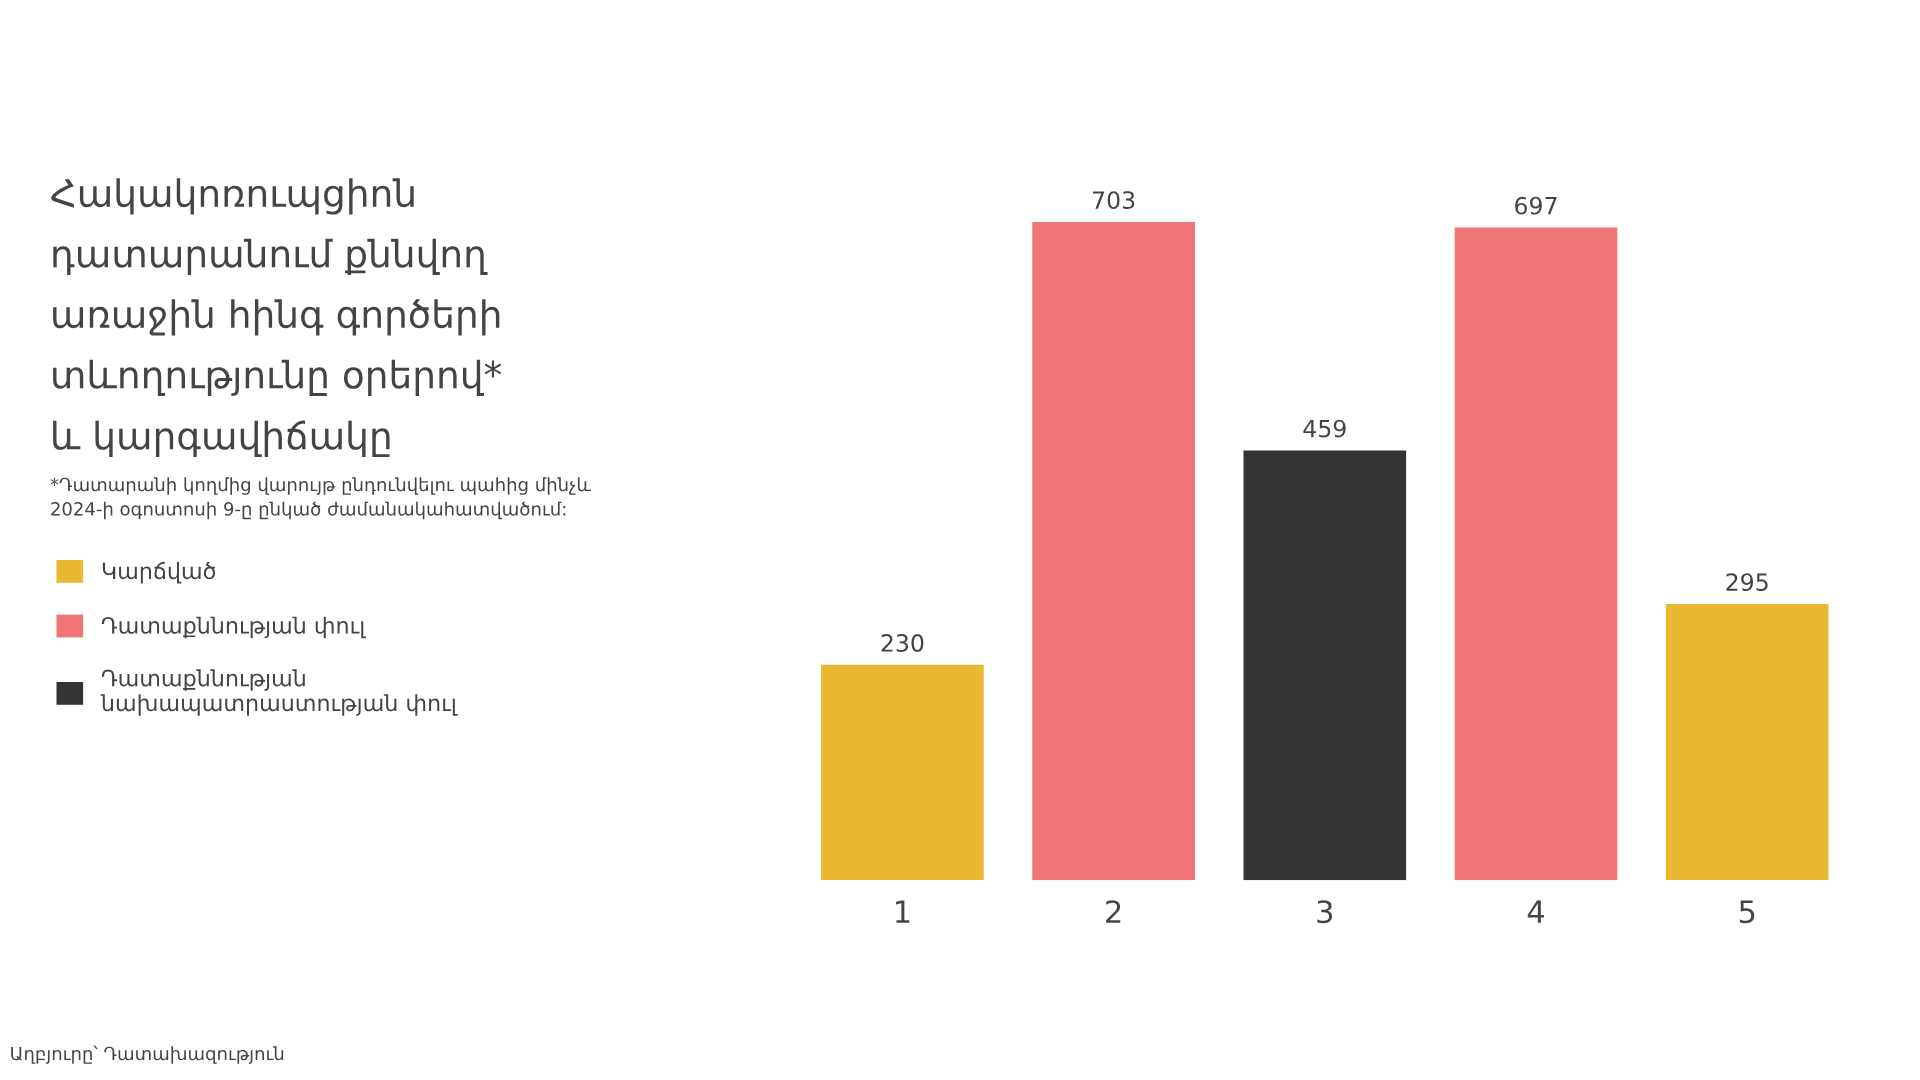  What do you see at coordinates (1747, 912) in the screenshot?
I see `x-tick-label: 5` at bounding box center [1747, 912].